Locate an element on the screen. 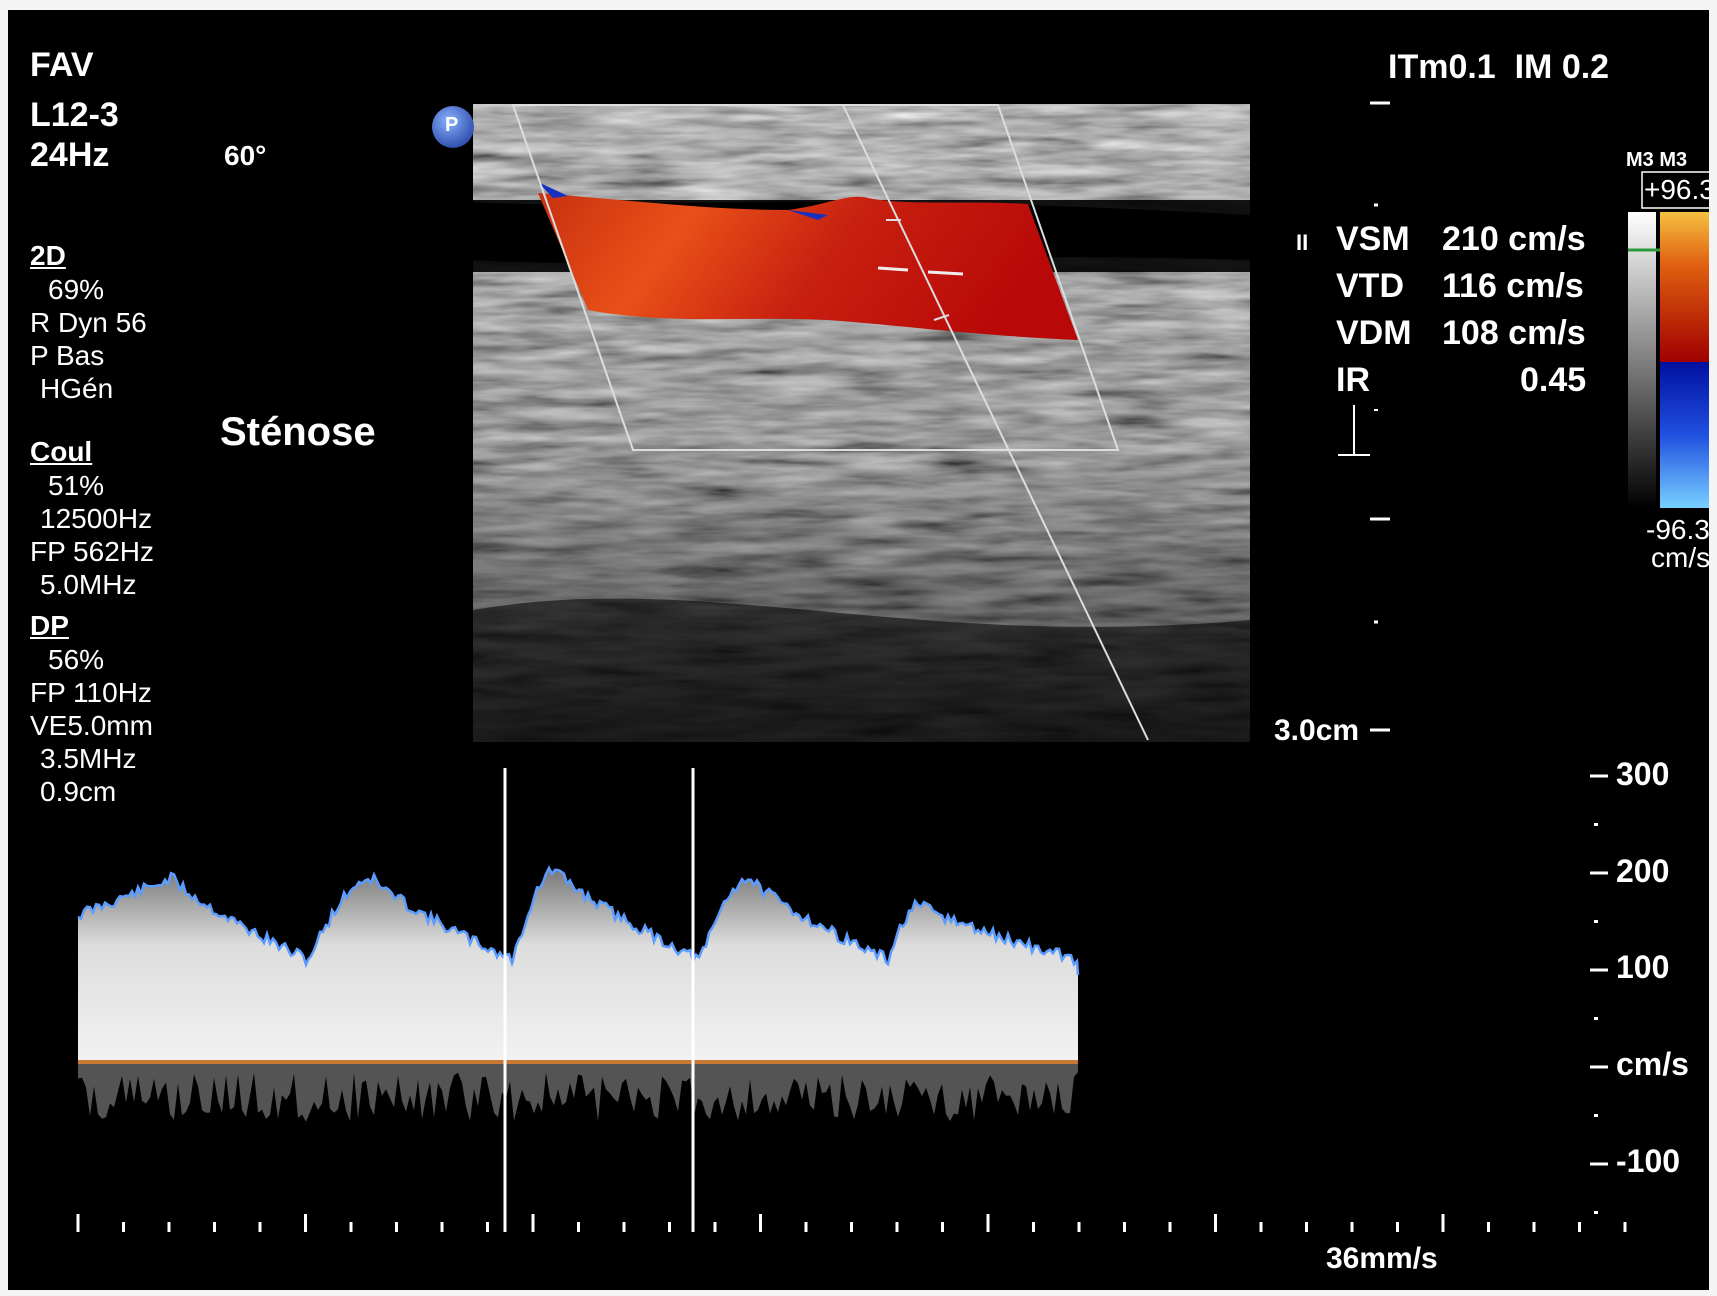 This screenshot has height=1296, width=1717. pw-gain: 56% is located at coordinates (76, 659).